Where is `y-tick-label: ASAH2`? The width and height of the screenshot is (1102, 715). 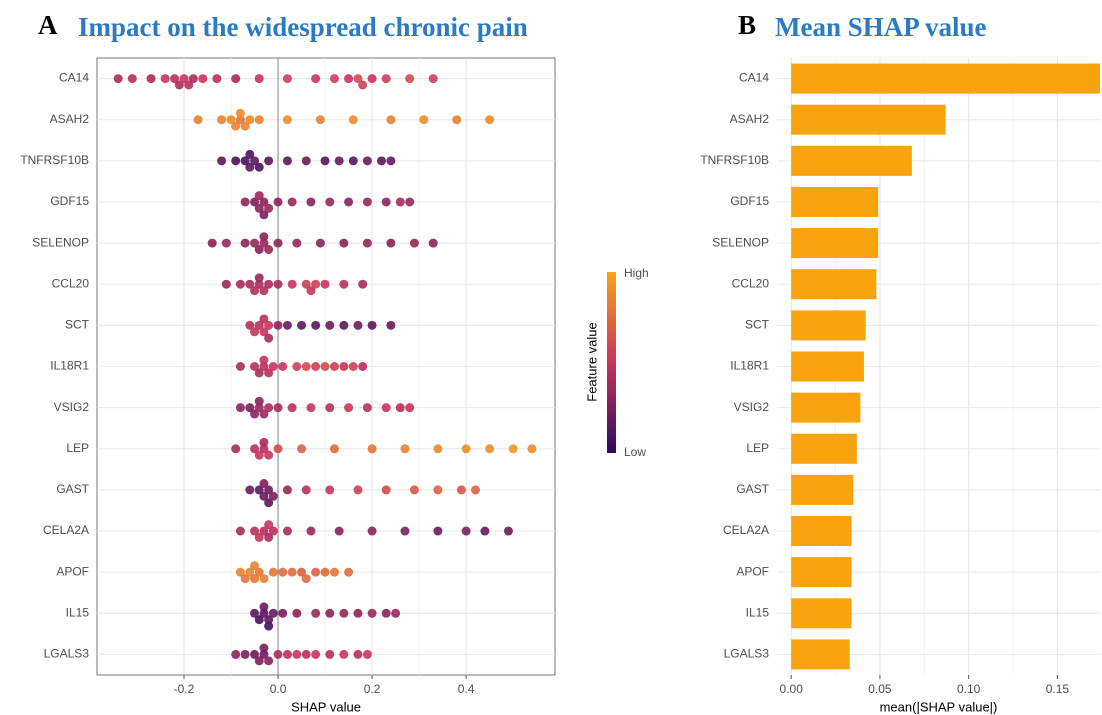 y-tick-label: ASAH2 is located at coordinates (70, 119).